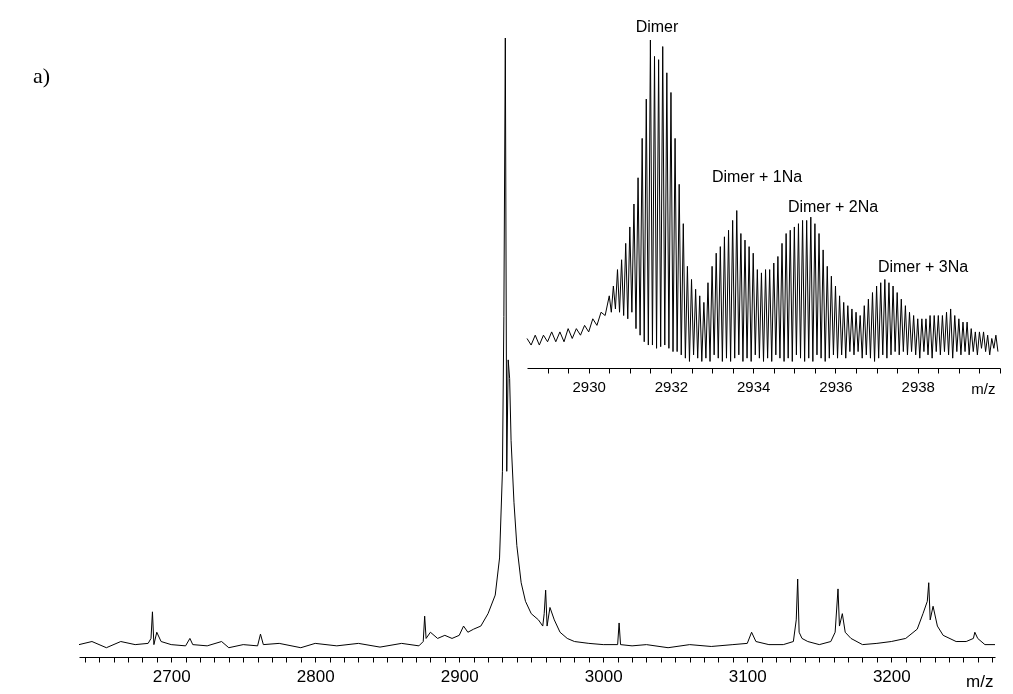  I want to click on annotation: Dimer + 1Na, so click(757, 176).